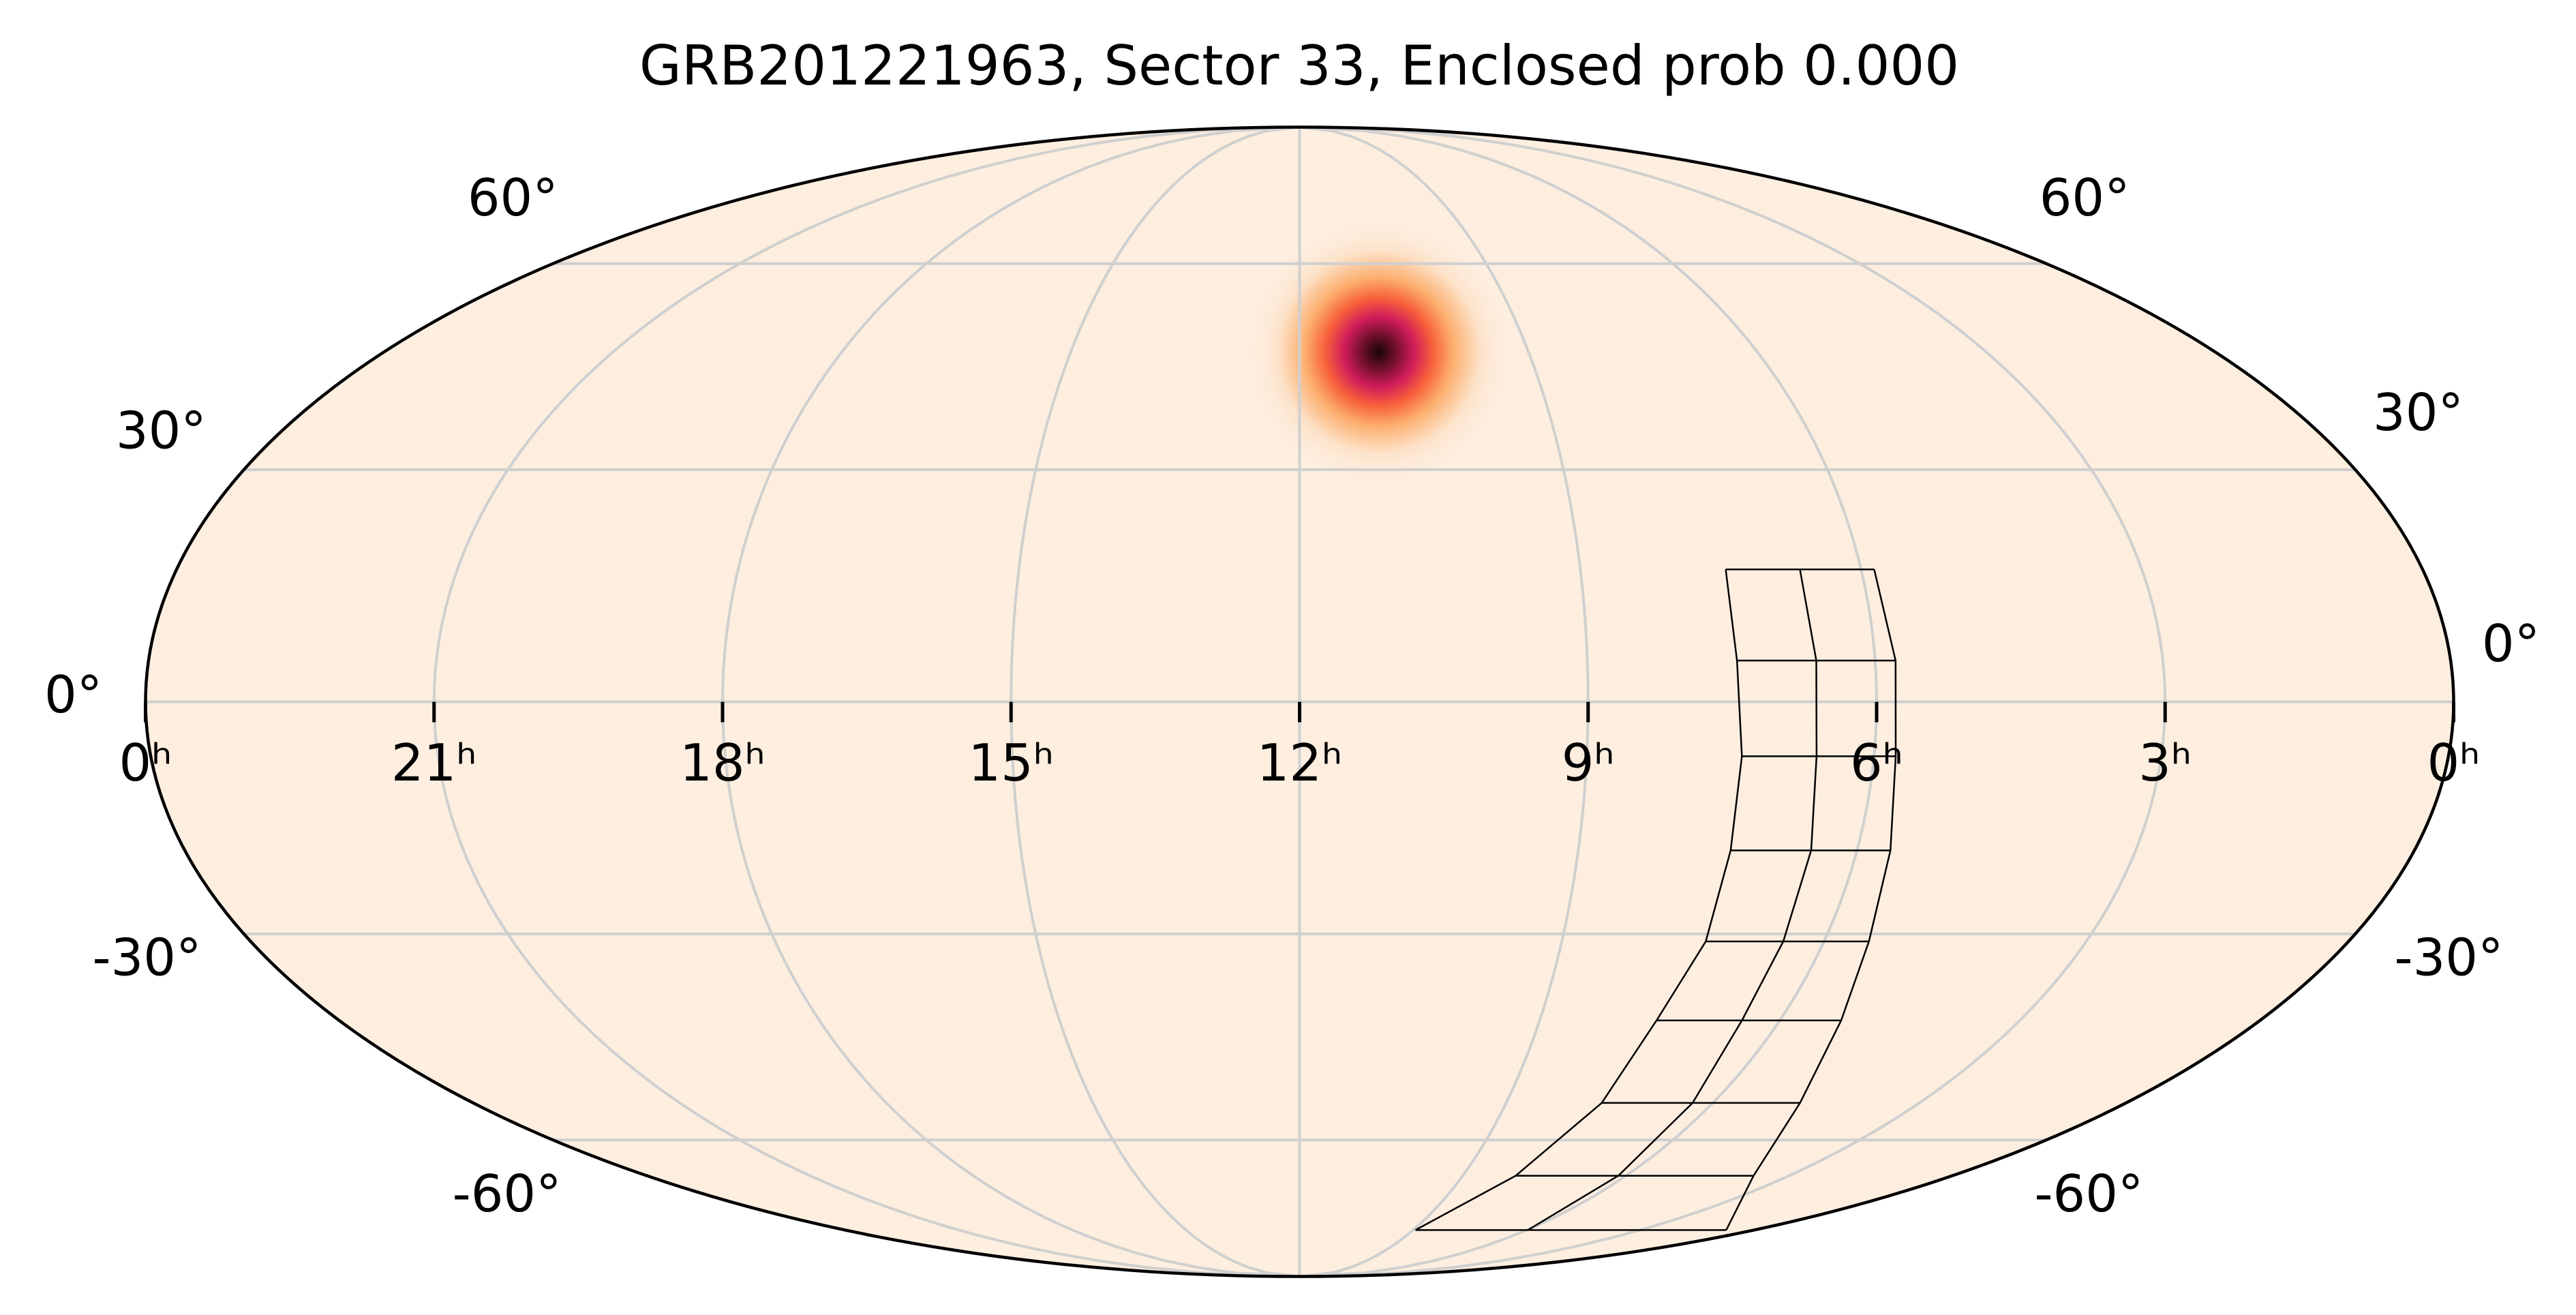 This screenshot has height=1315, width=2576. I want to click on y-tick-label-right: 0°, so click(2511, 644).